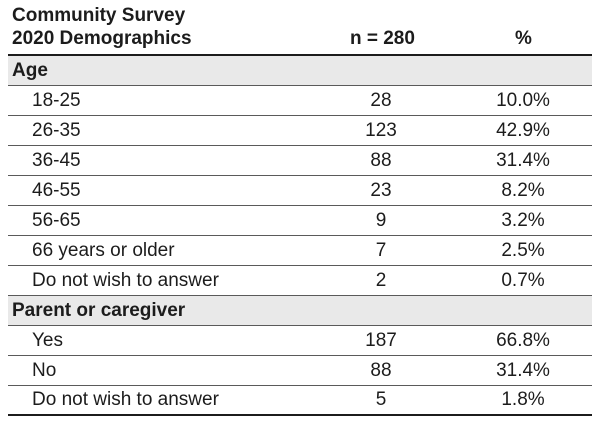 This screenshot has height=423, width=600. Describe the element at coordinates (103, 250) in the screenshot. I see `row-label: 66 years or older` at that location.